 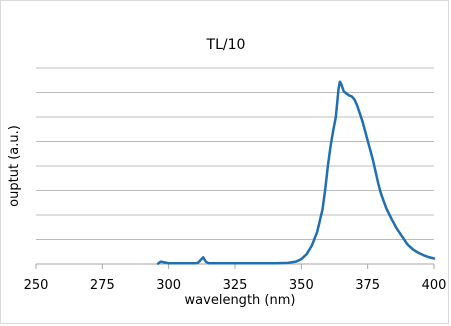 I want to click on x-tick-label: 300, so click(x=168, y=285).